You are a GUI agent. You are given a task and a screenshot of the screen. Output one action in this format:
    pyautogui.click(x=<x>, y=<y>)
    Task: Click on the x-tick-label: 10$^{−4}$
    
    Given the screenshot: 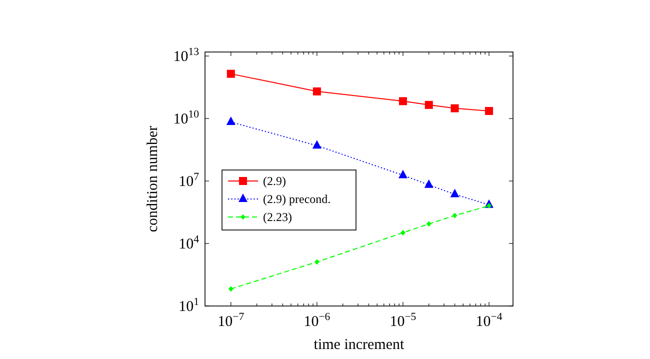 What is the action you would take?
    pyautogui.click(x=489, y=320)
    